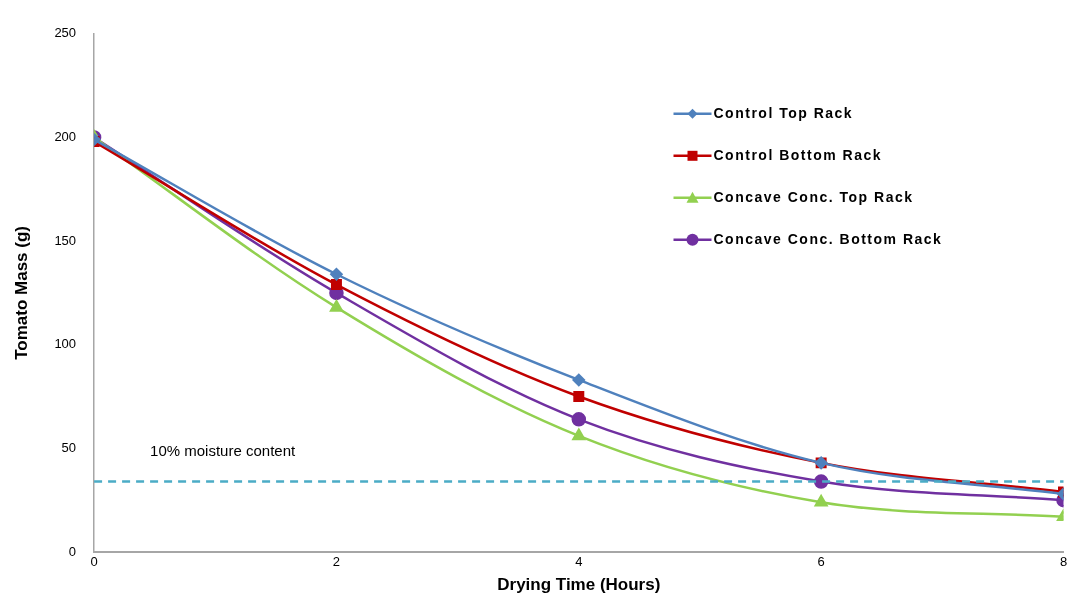 The height and width of the screenshot is (606, 1080). What do you see at coordinates (223, 451) in the screenshot?
I see `ref-line-label: 10% moisture content` at bounding box center [223, 451].